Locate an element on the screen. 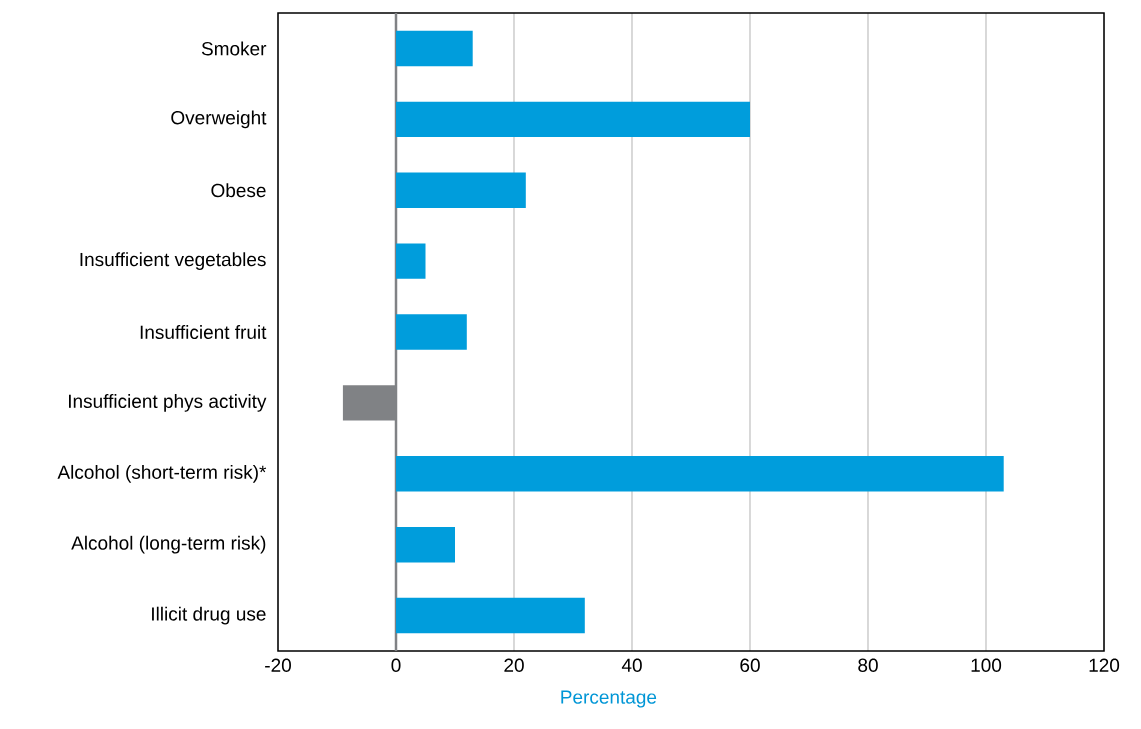 The width and height of the screenshot is (1141, 729). x-axis-title: Percentage is located at coordinates (609, 699).